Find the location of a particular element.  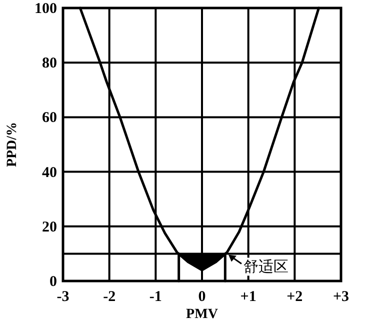

x-axis-title: PMV is located at coordinates (202, 314).